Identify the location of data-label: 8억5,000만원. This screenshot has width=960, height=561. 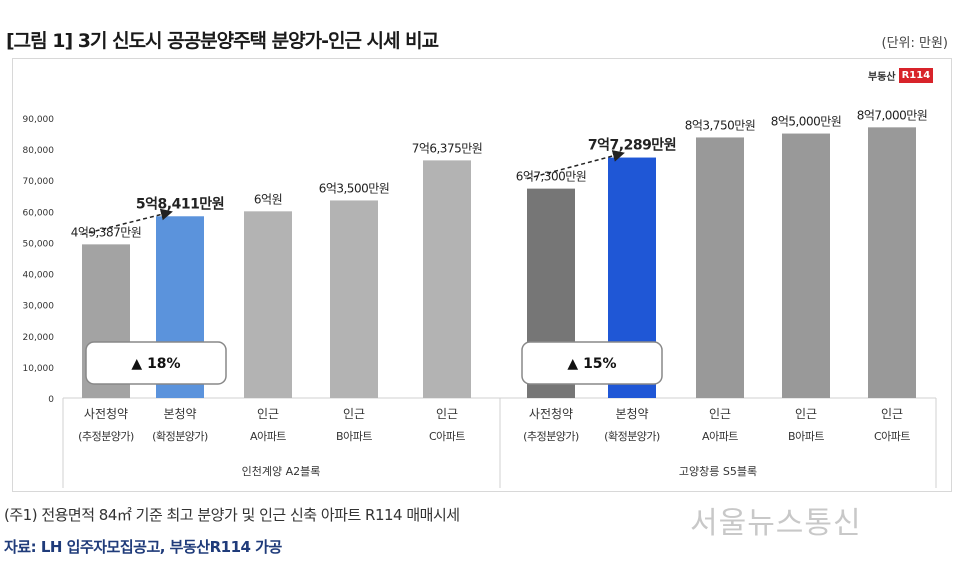
(806, 122).